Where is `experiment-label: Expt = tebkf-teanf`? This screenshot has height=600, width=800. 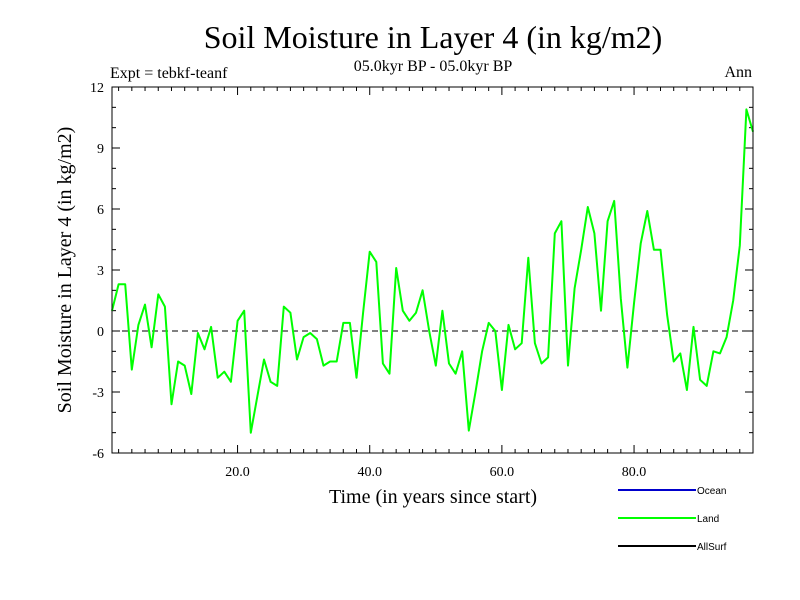 experiment-label: Expt = tebkf-teanf is located at coordinates (169, 73).